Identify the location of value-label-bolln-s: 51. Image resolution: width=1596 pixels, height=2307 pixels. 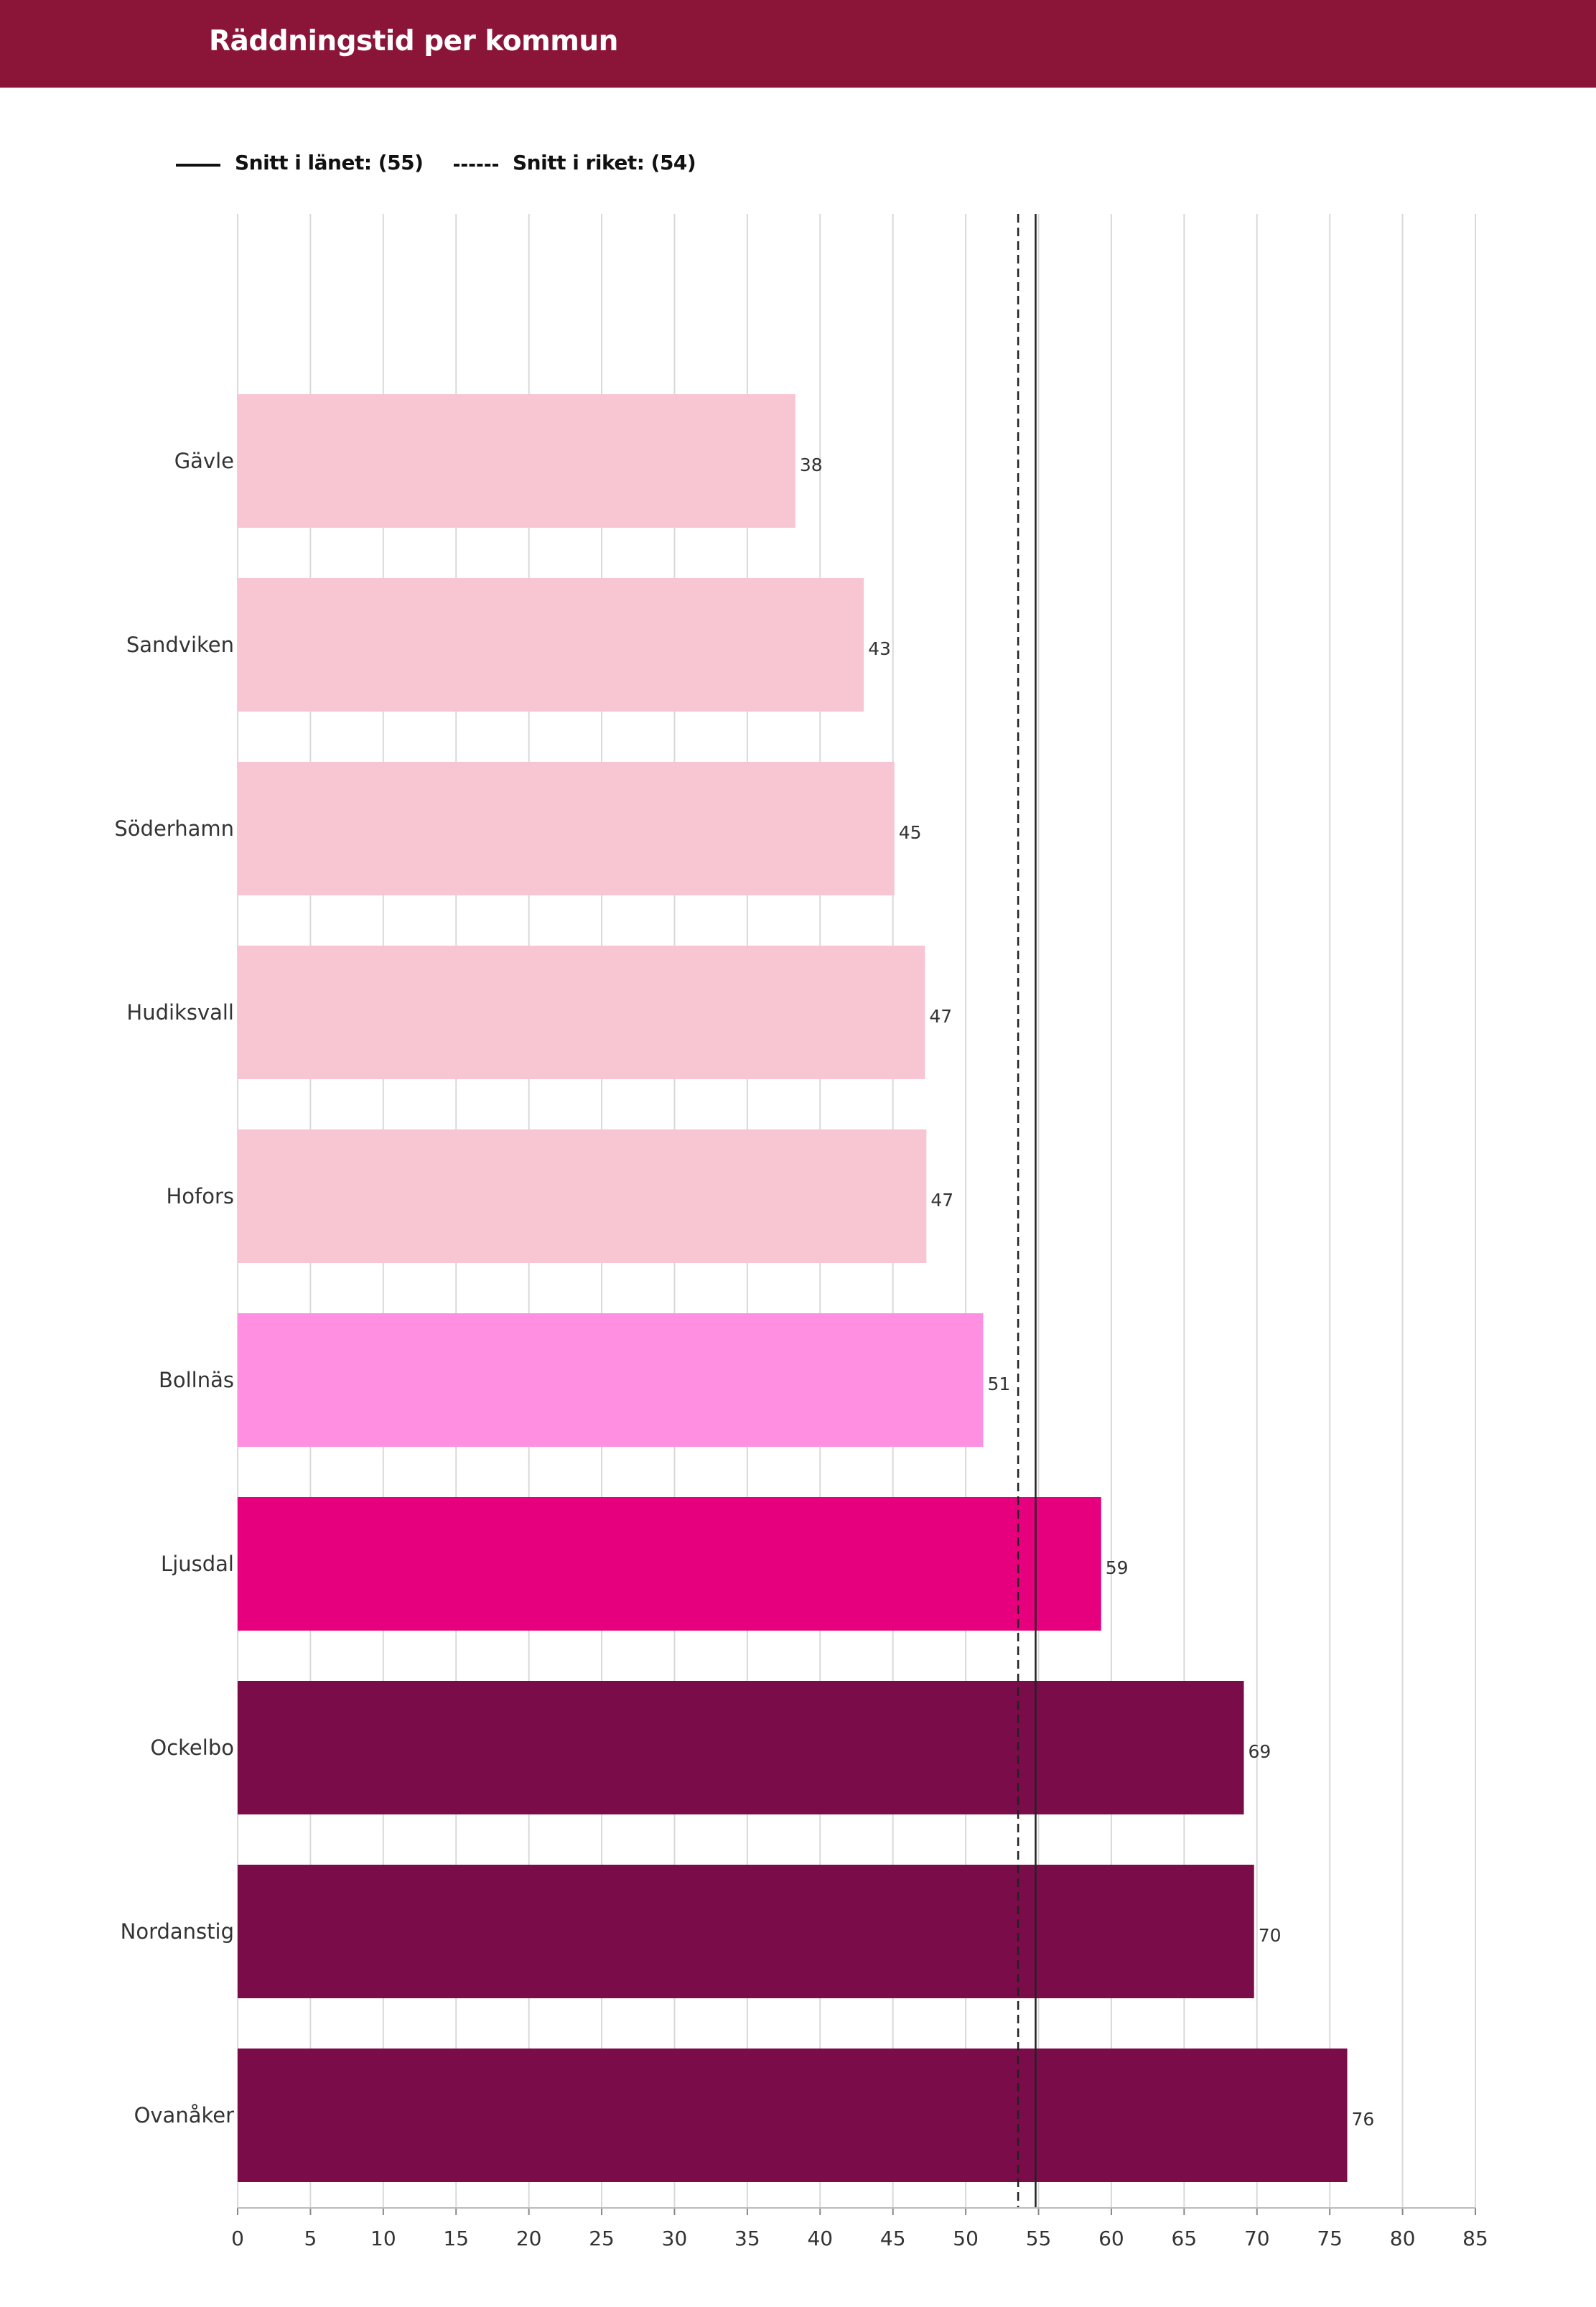
(998, 1384).